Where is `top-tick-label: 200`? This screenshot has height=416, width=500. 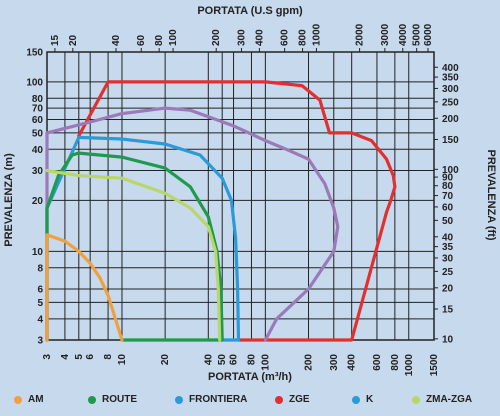 top-tick-label: 200 is located at coordinates (216, 37).